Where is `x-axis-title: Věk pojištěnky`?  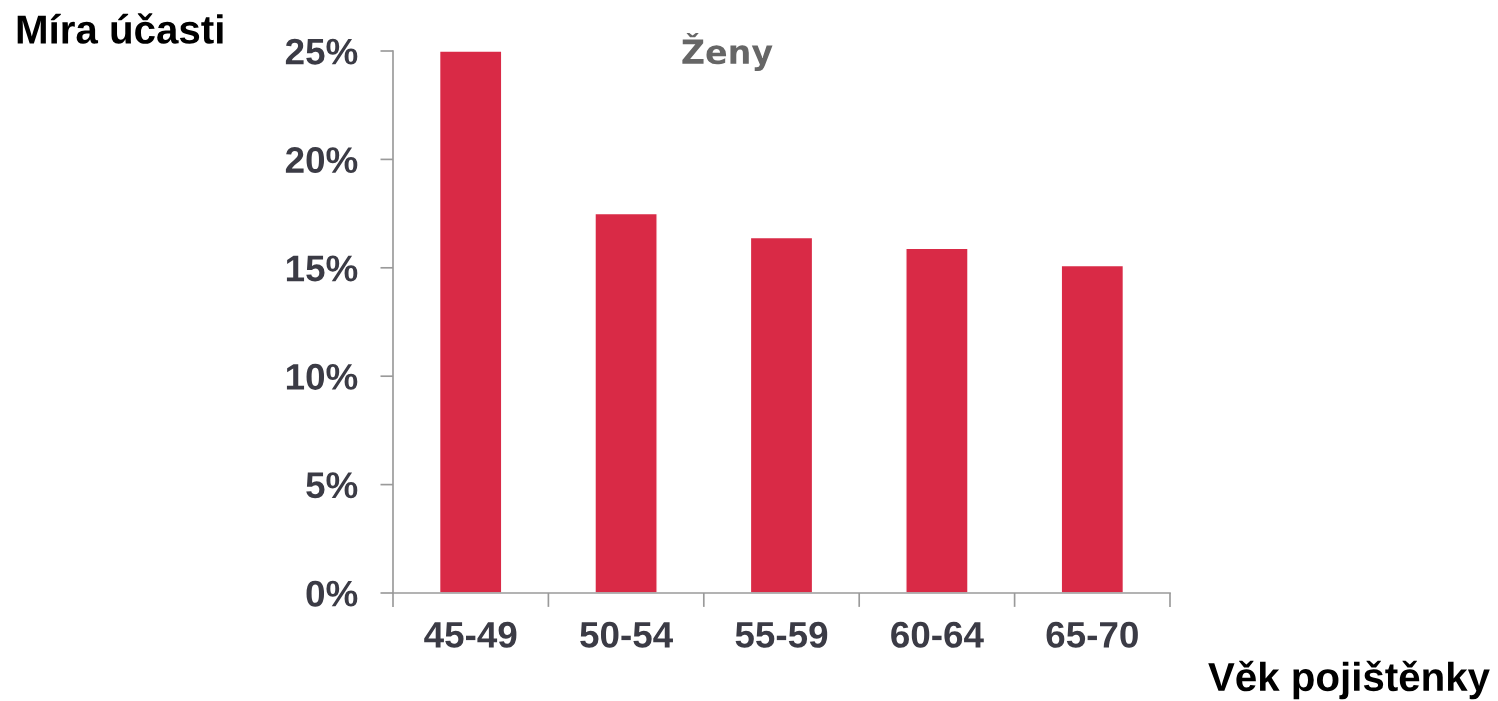
x-axis-title: Věk pojištěnky is located at coordinates (1349, 680).